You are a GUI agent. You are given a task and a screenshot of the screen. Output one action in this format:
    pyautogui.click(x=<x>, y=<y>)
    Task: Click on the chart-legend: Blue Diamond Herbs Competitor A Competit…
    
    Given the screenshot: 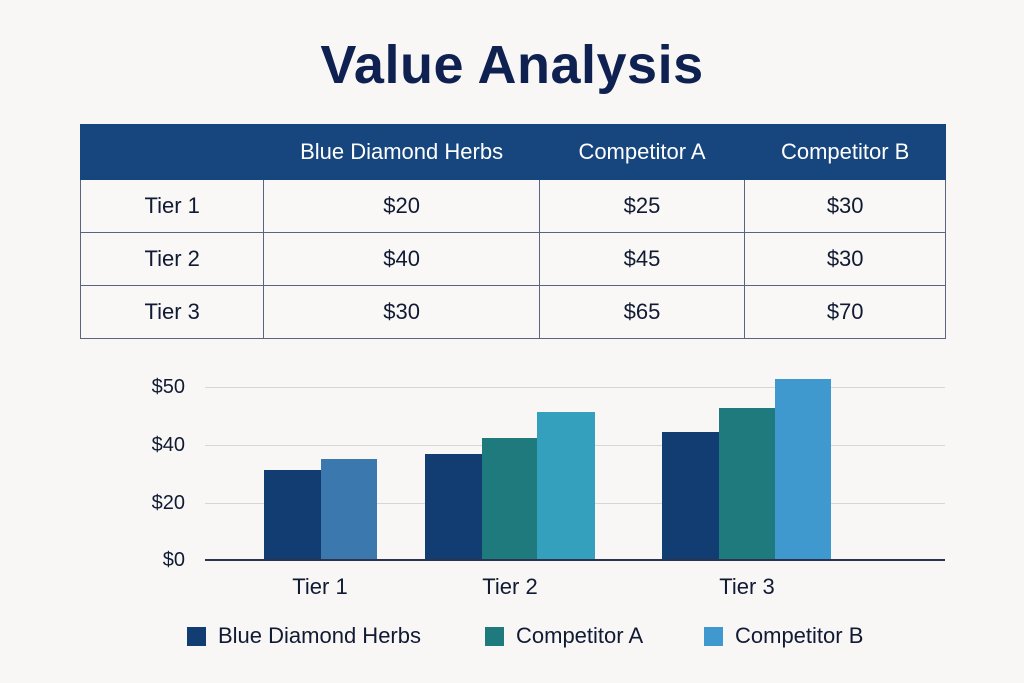 What is the action you would take?
    pyautogui.click(x=512, y=638)
    